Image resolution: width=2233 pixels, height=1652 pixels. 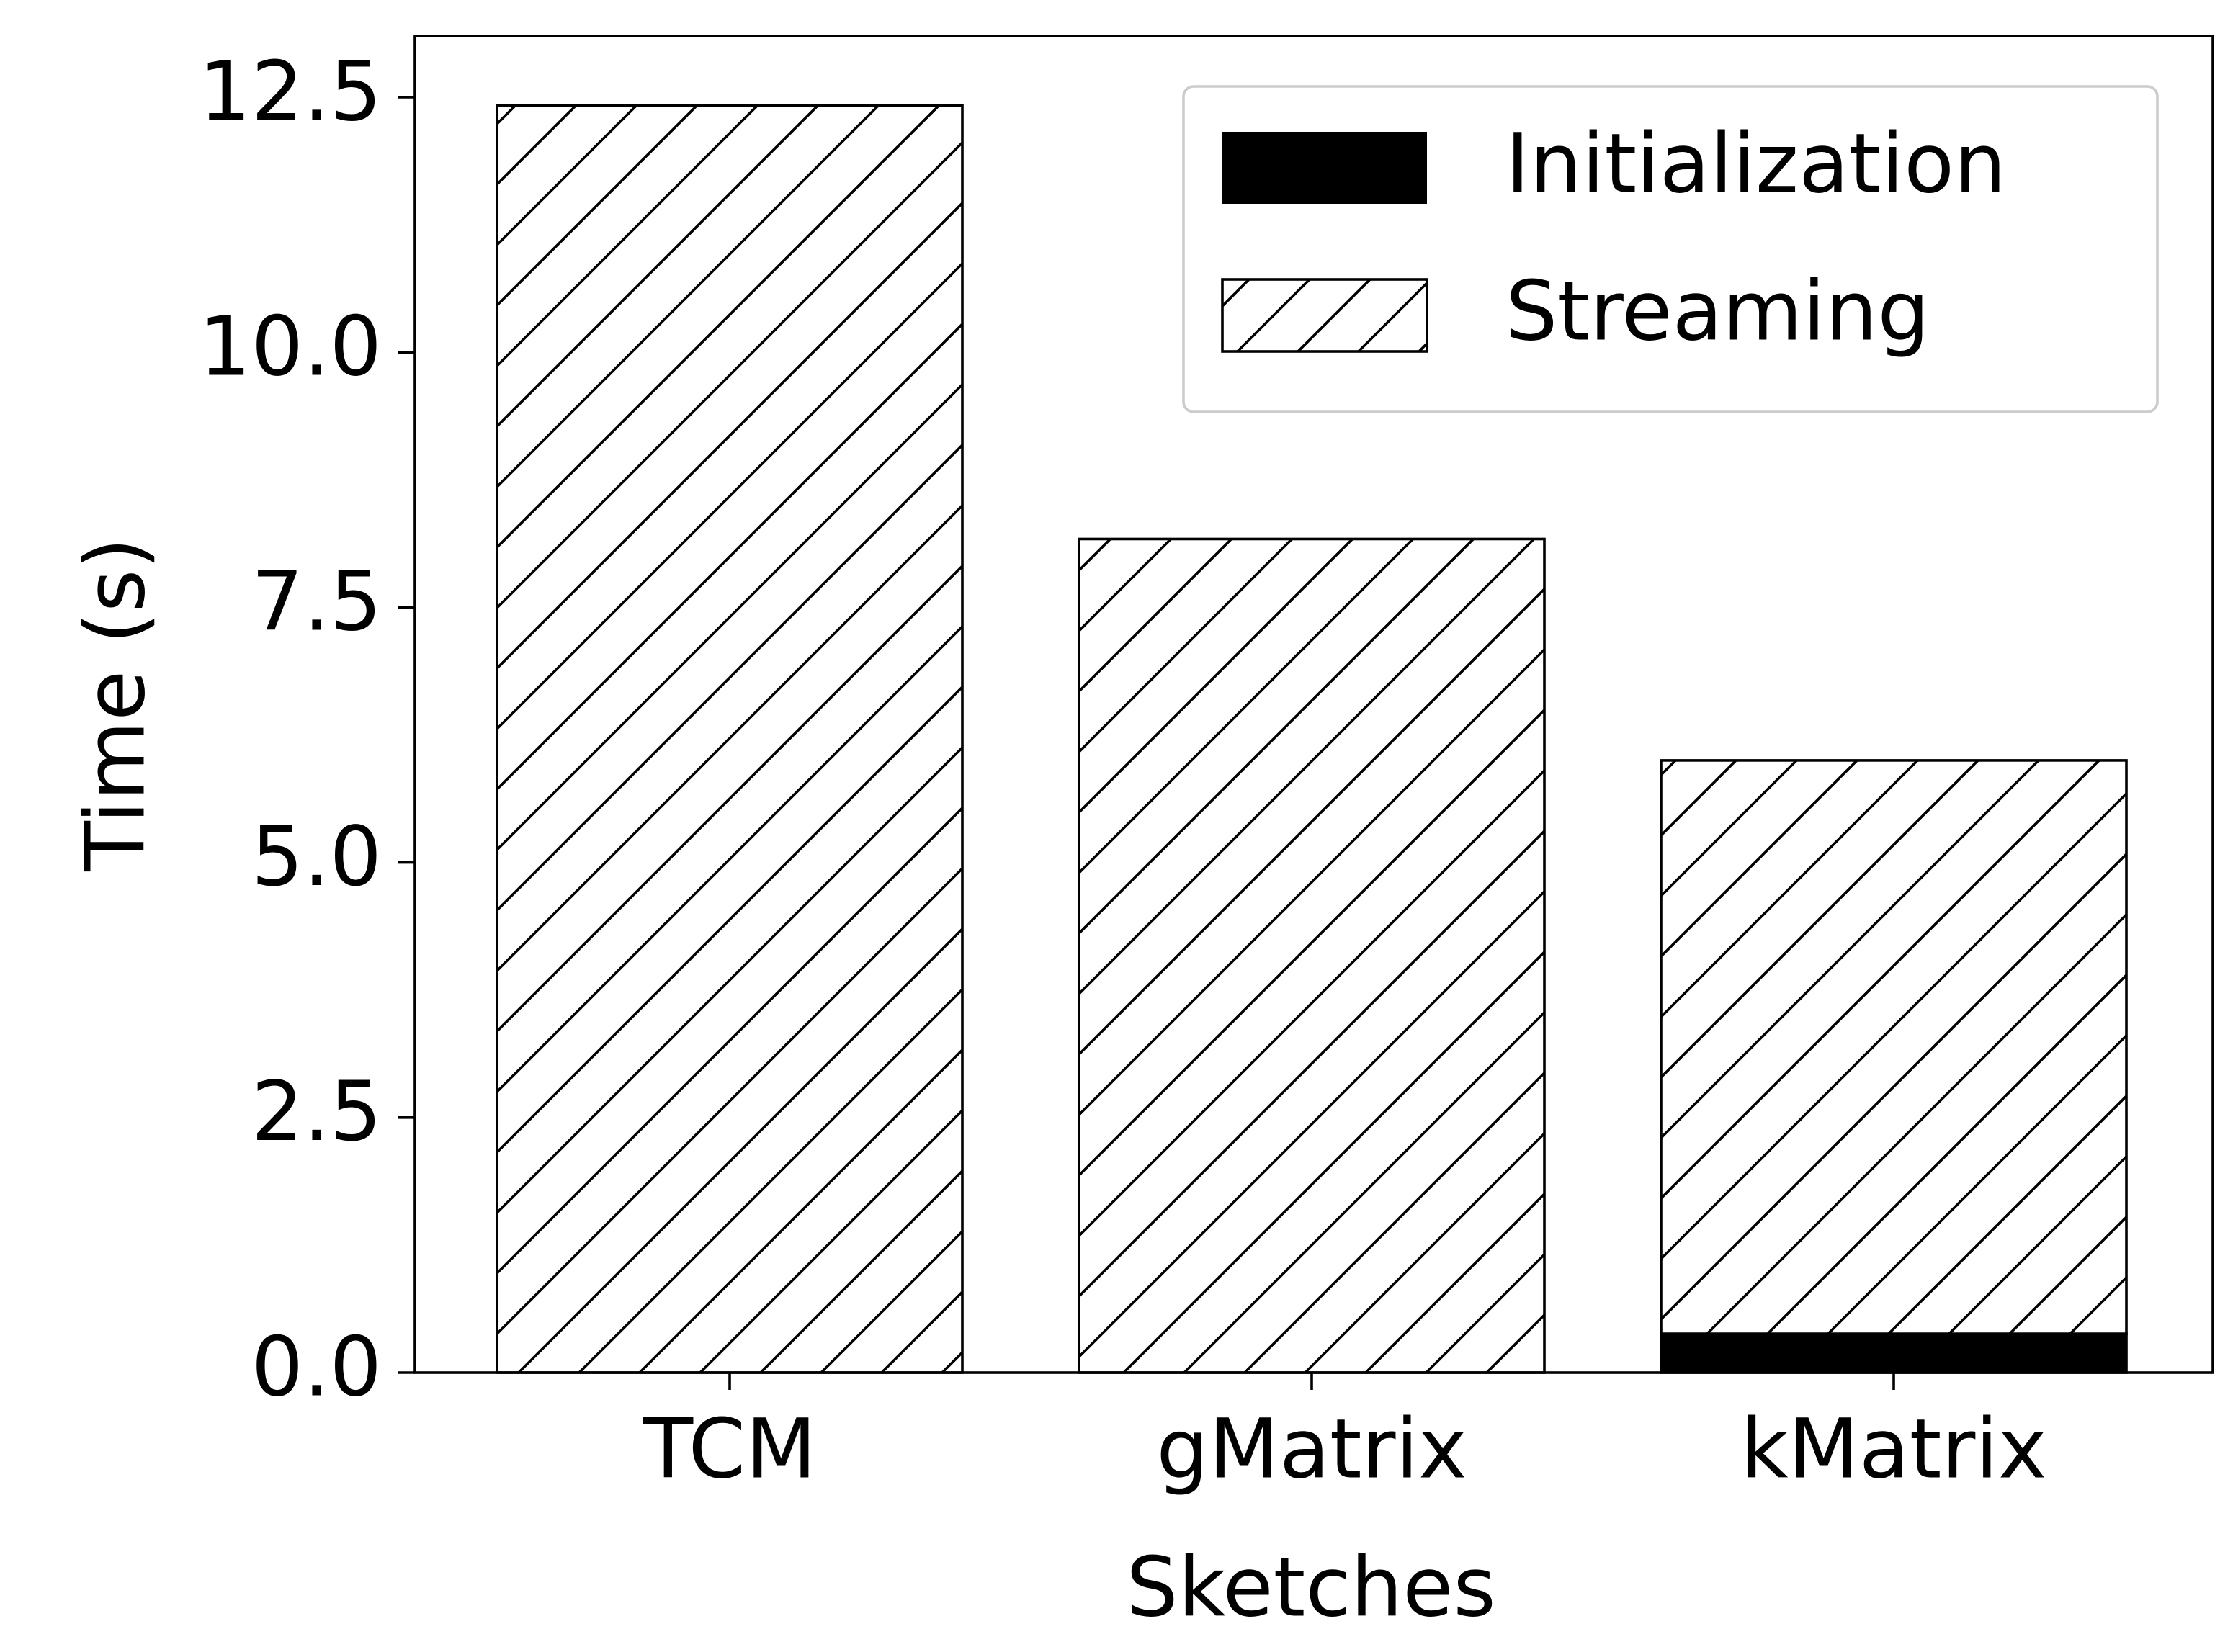 I want to click on y-axis: 0.0 2.5 5.0 7.5 10.0 12.5, so click(x=307, y=728).